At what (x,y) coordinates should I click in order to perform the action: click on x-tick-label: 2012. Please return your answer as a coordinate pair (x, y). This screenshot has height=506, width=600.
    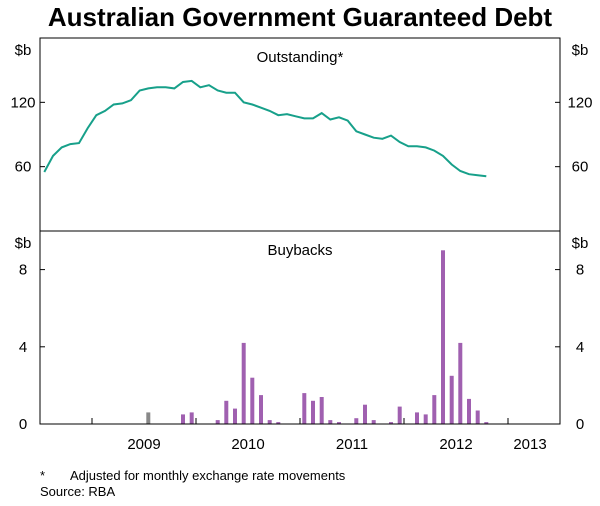
    Looking at the image, I should click on (455, 444).